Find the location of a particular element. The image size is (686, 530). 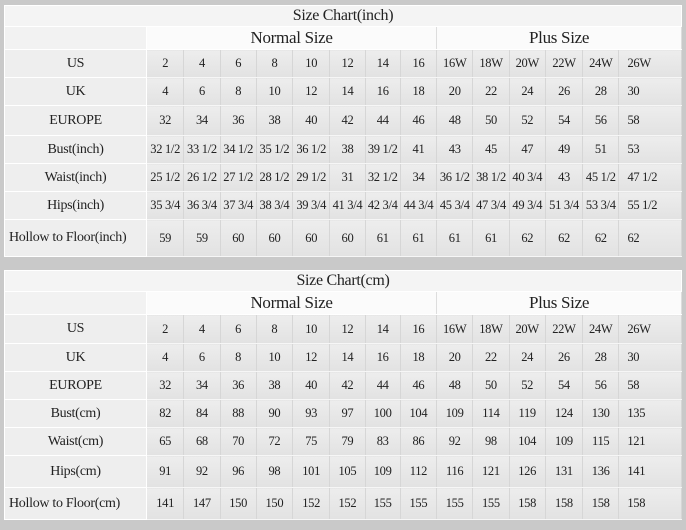

size-value-cell: 46 is located at coordinates (418, 385).